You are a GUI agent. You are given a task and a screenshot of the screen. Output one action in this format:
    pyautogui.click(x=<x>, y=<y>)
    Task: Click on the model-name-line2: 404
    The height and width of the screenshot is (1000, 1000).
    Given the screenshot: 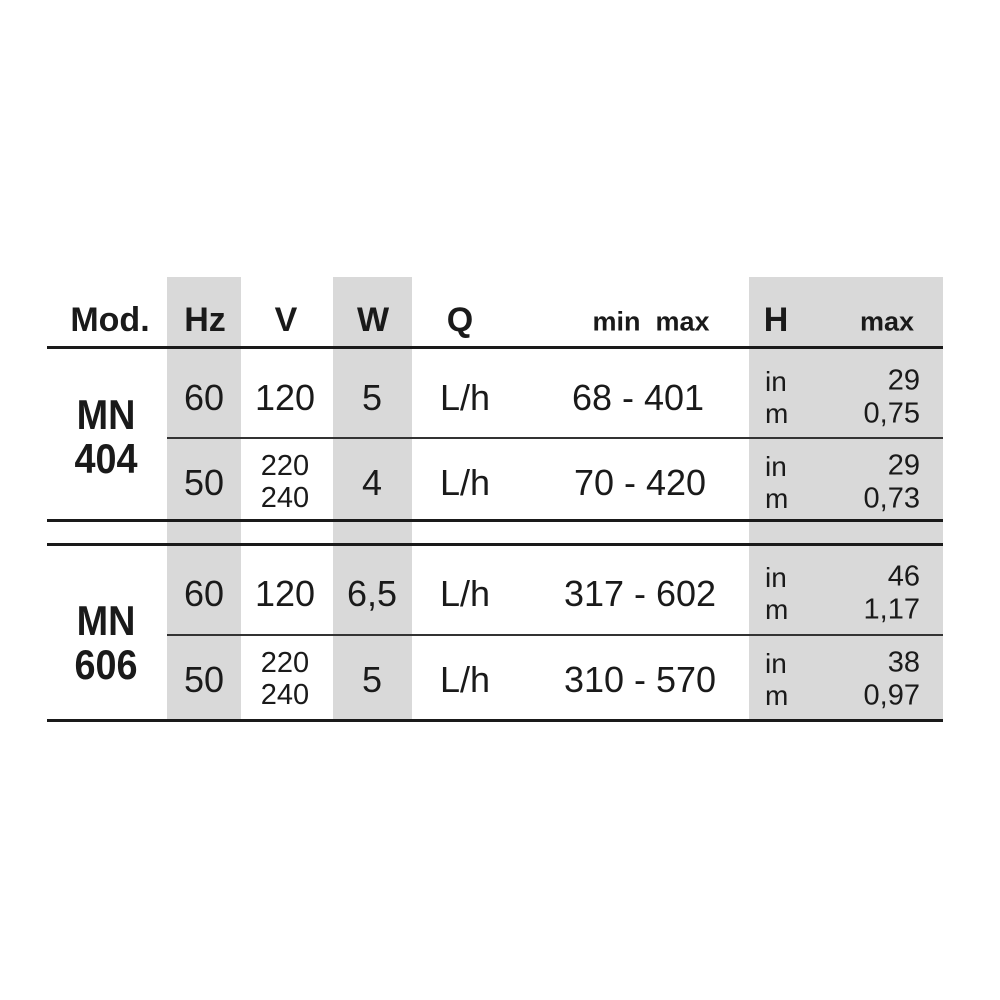 What is the action you would take?
    pyautogui.click(x=106, y=458)
    